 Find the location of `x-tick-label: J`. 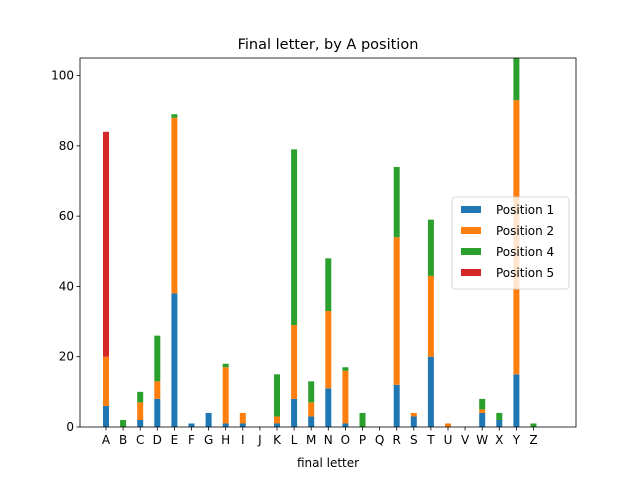

x-tick-label: J is located at coordinates (259, 440).